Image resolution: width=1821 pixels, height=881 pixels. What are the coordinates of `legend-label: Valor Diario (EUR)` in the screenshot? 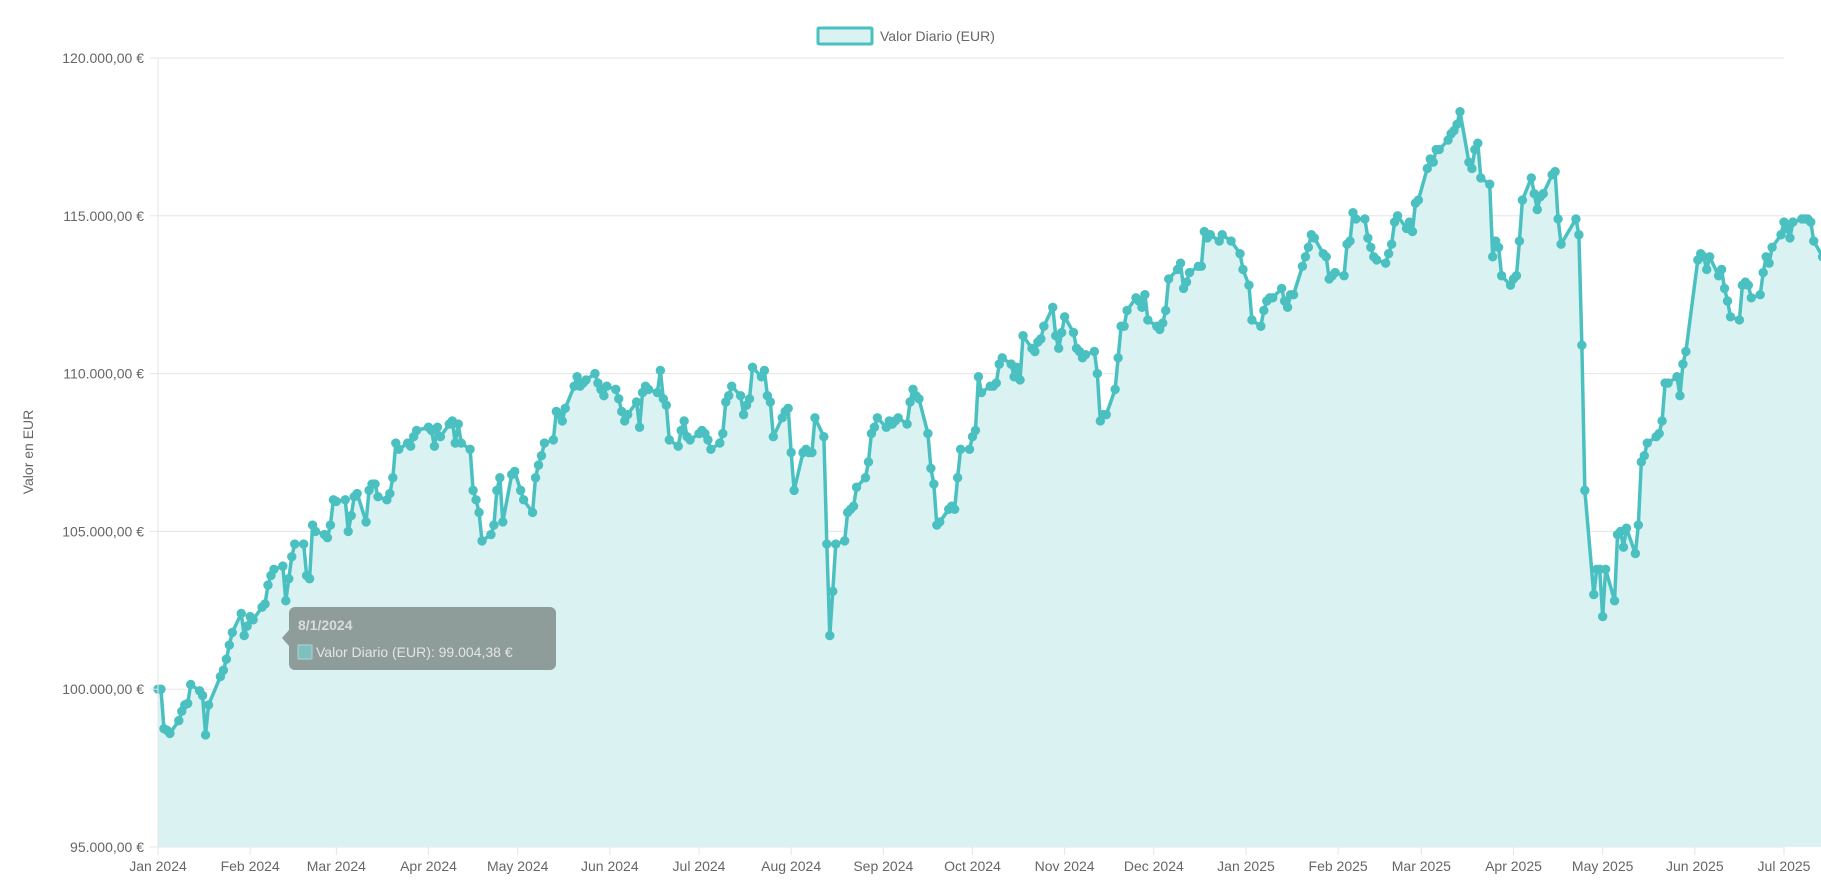 It's located at (937, 36).